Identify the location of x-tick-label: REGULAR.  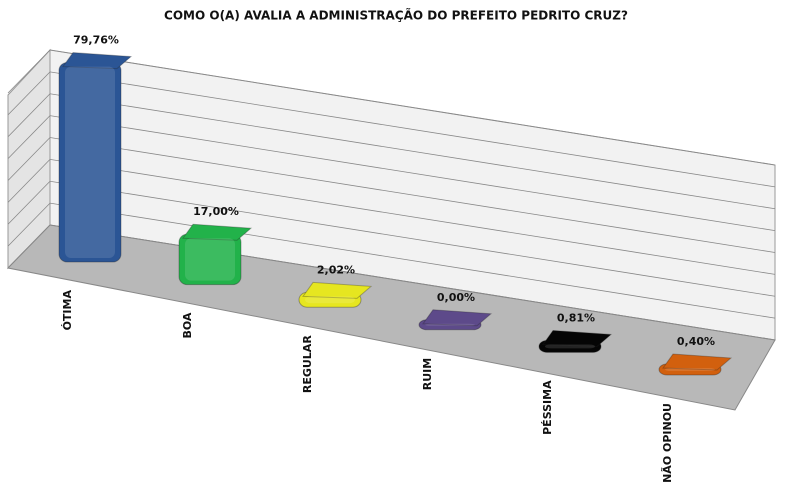
(307, 364).